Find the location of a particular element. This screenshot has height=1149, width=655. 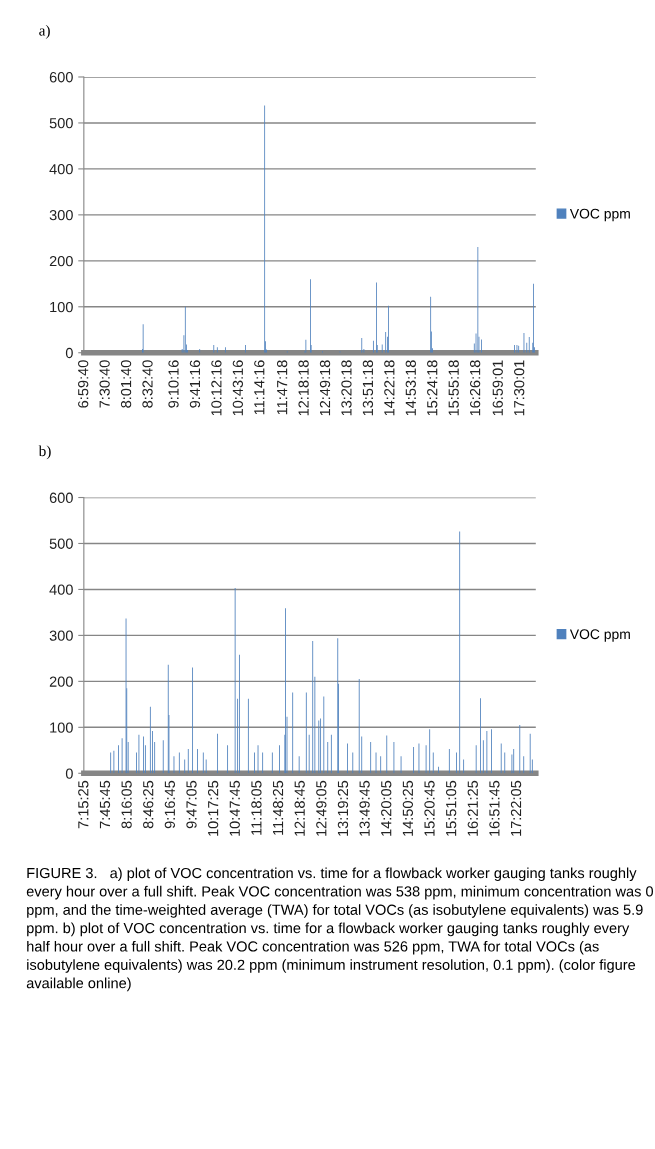

x-tick-label: 11:14:16 is located at coordinates (259, 387).